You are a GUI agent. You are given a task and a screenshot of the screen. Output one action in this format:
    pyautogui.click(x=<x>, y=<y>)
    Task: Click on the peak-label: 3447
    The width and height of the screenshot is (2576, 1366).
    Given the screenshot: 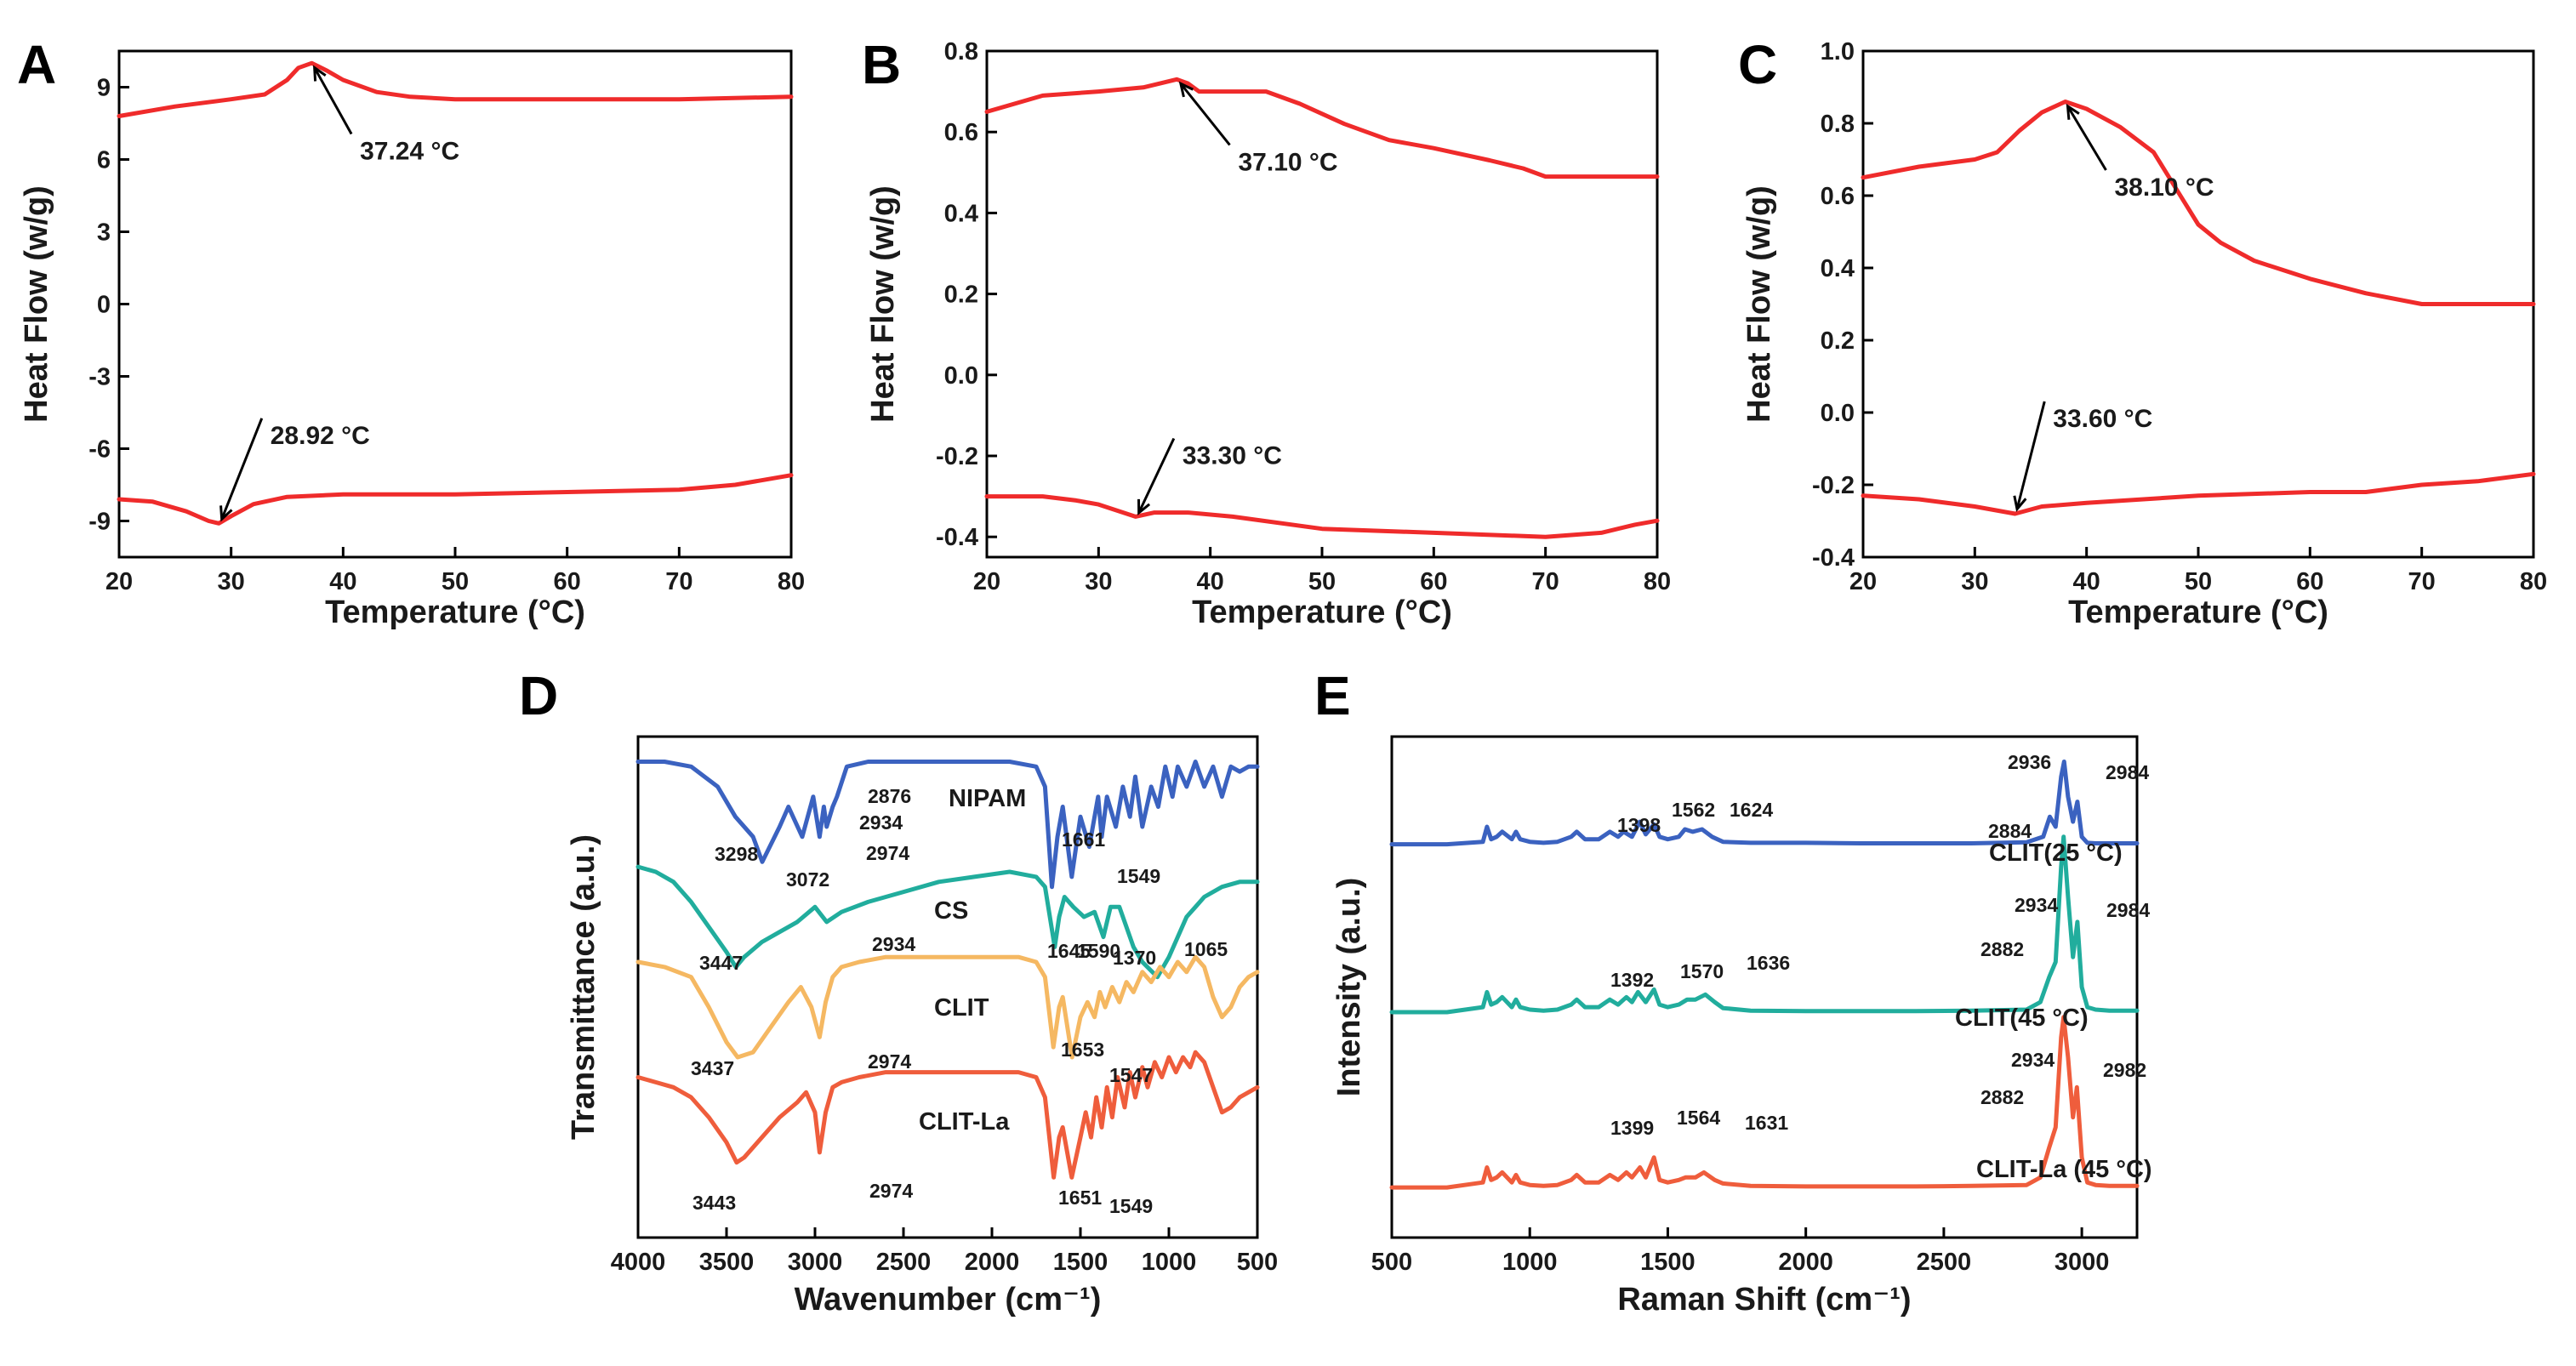 What is the action you would take?
    pyautogui.click(x=721, y=963)
    